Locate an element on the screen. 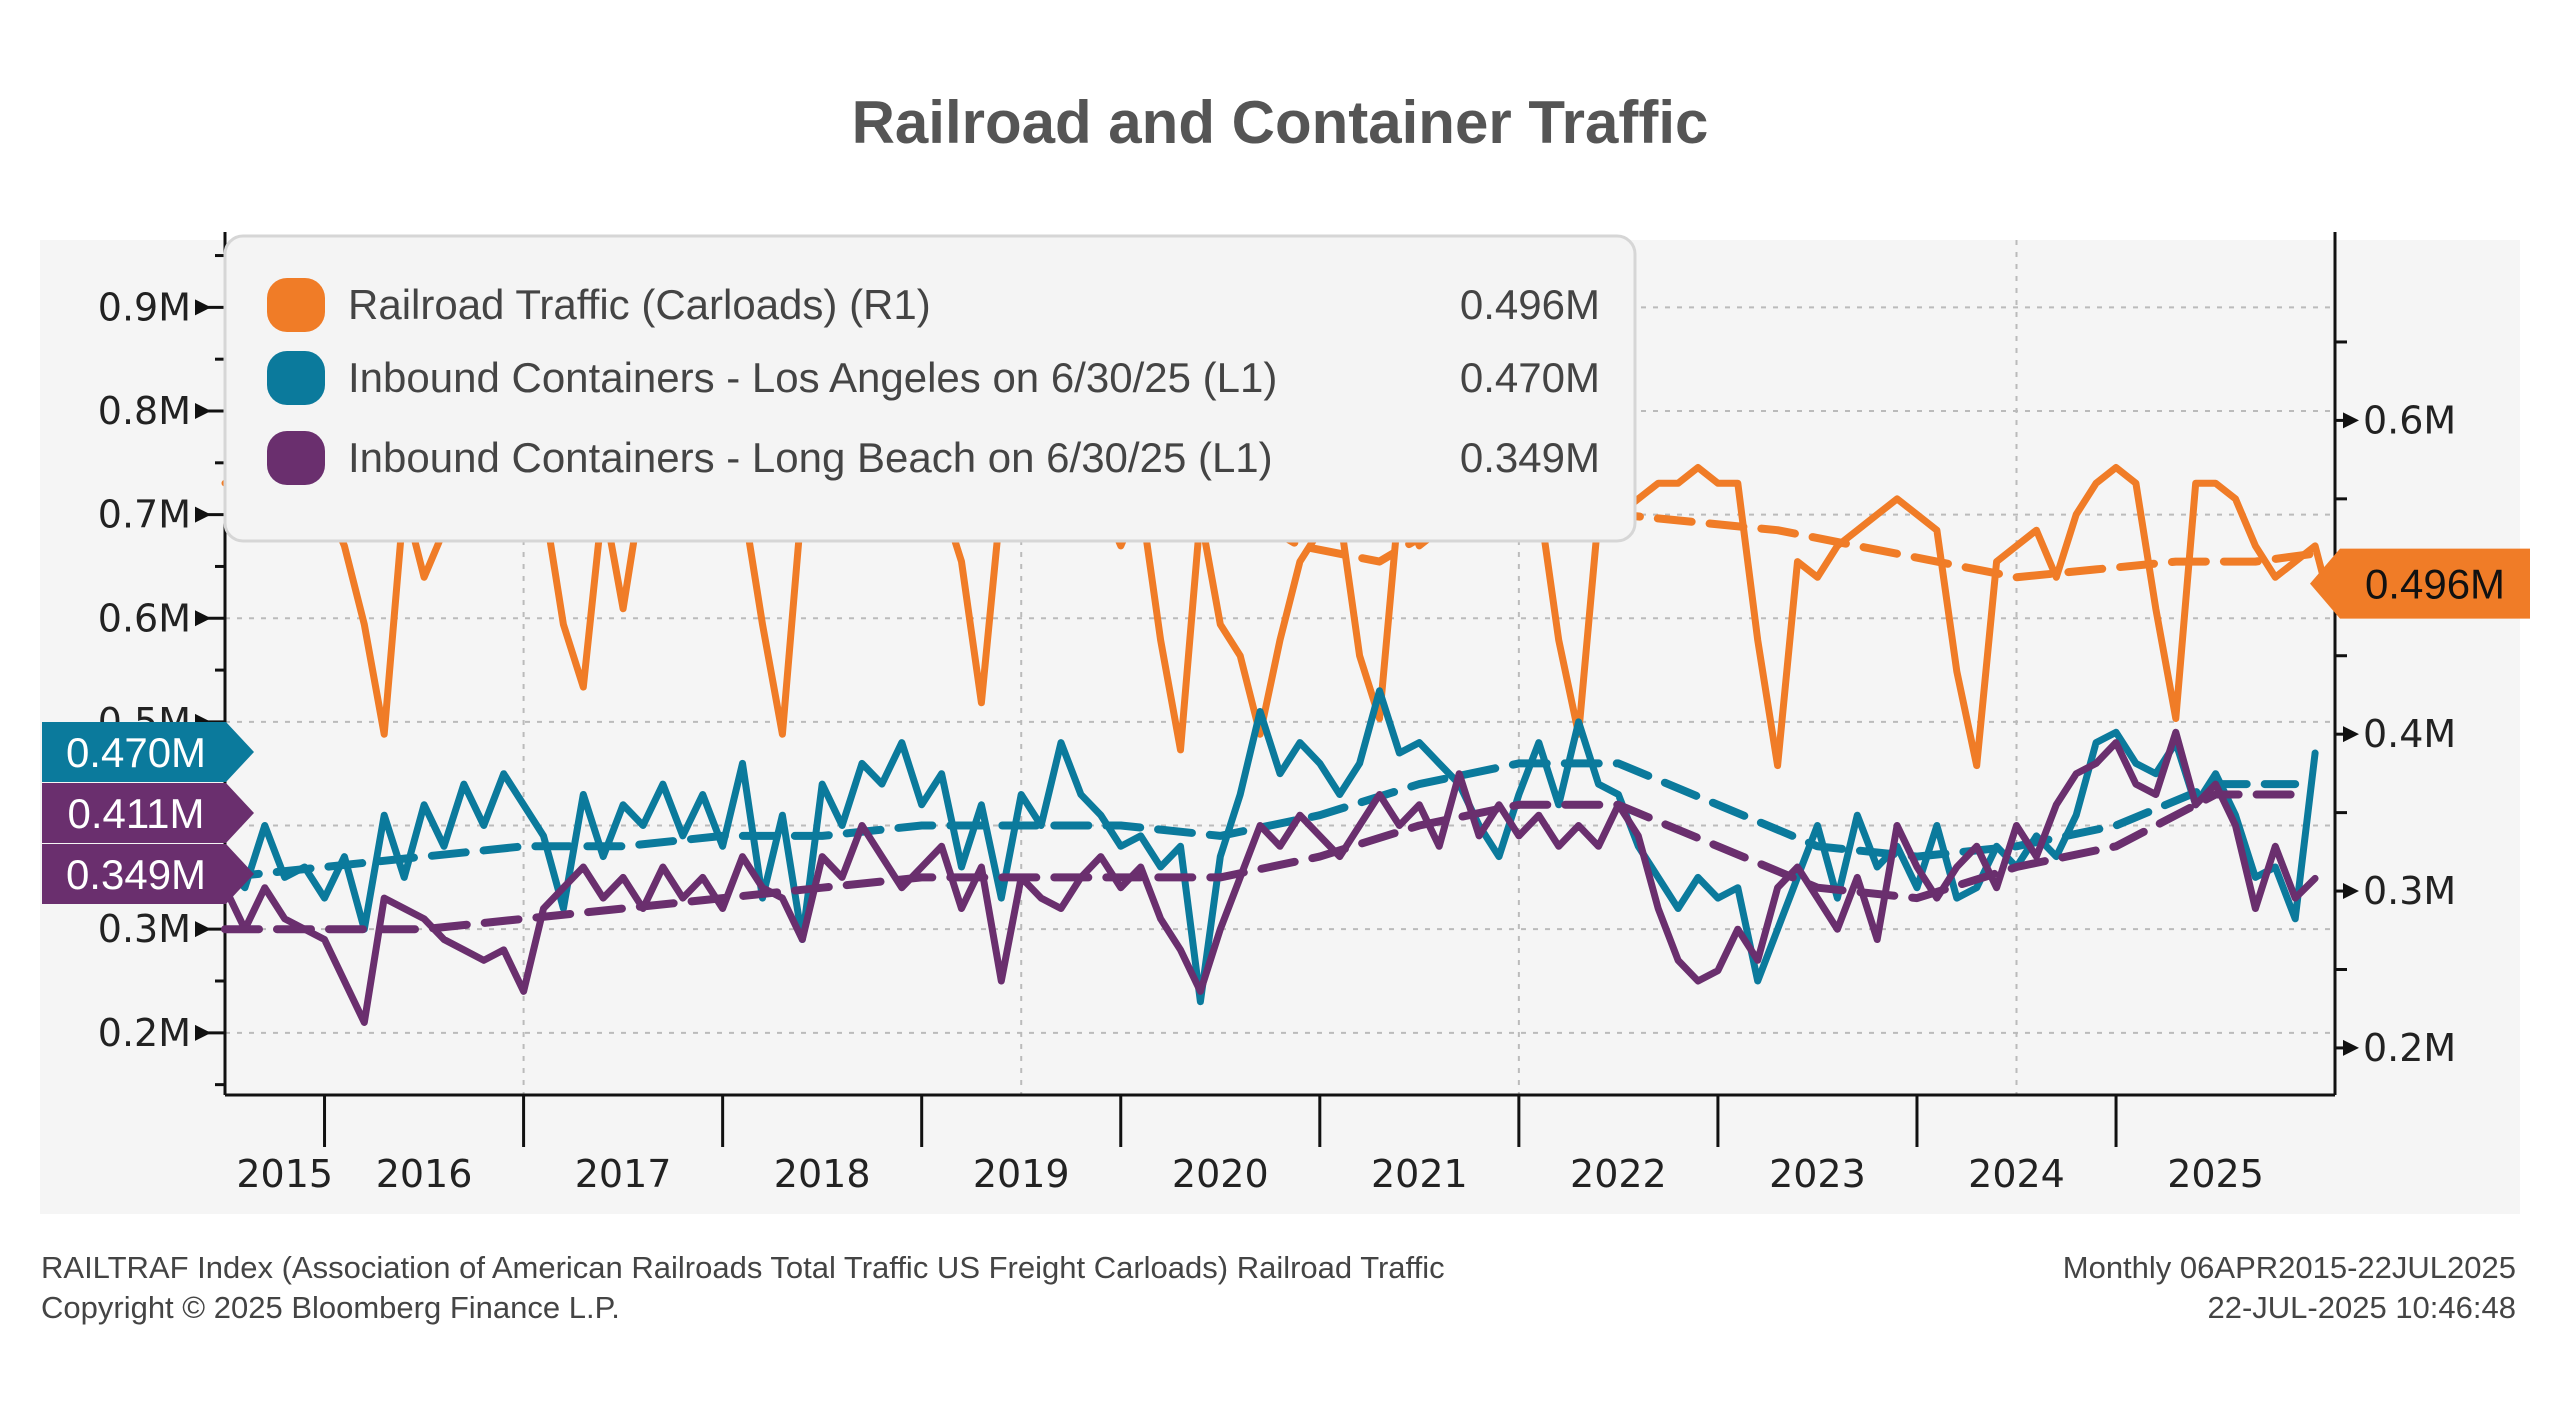  x-tick-label-2017: 2017 is located at coordinates (623, 1174).